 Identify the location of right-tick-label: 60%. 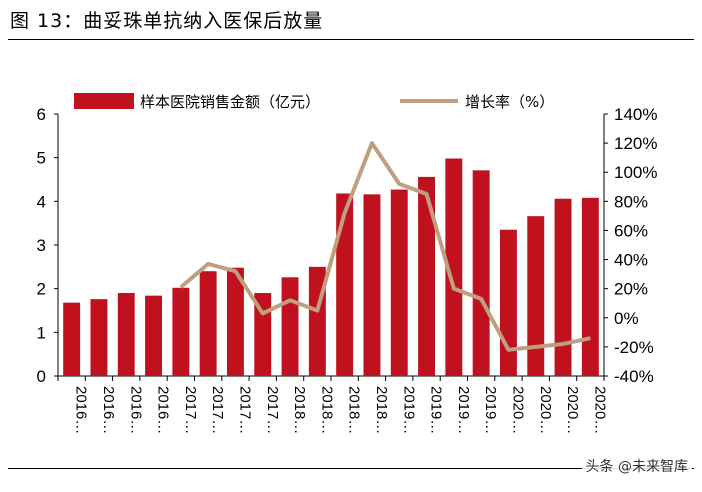
(631, 230).